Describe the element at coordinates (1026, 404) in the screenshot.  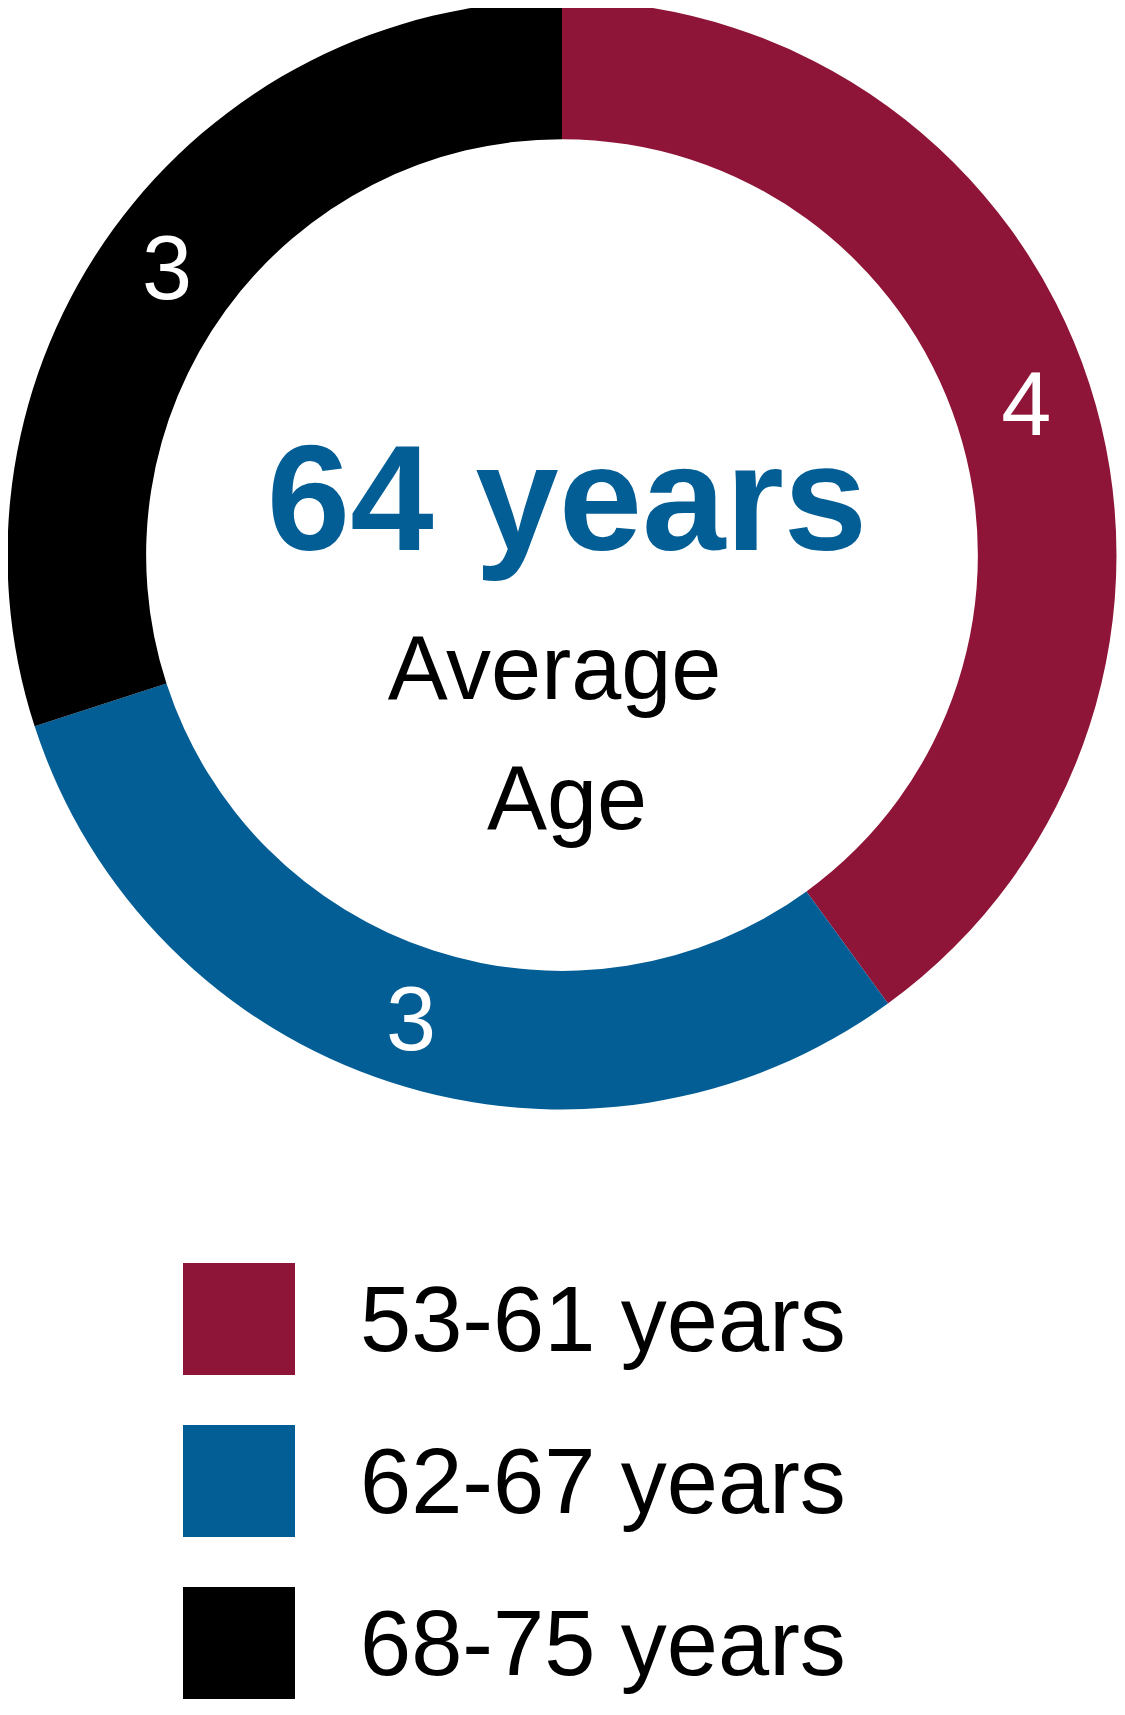
I see `data-label: 4` at that location.